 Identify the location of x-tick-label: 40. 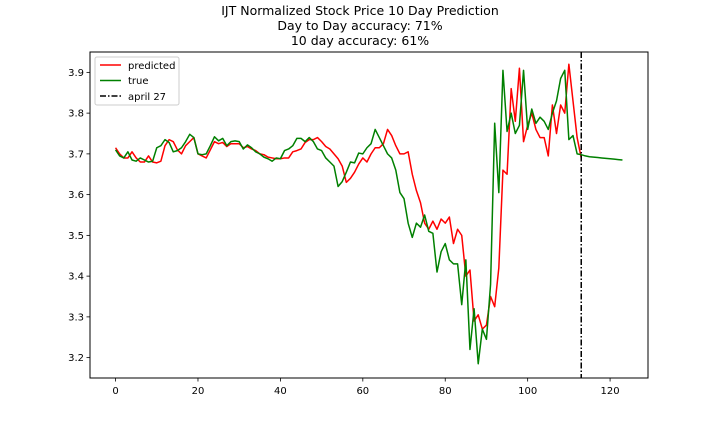
(280, 391).